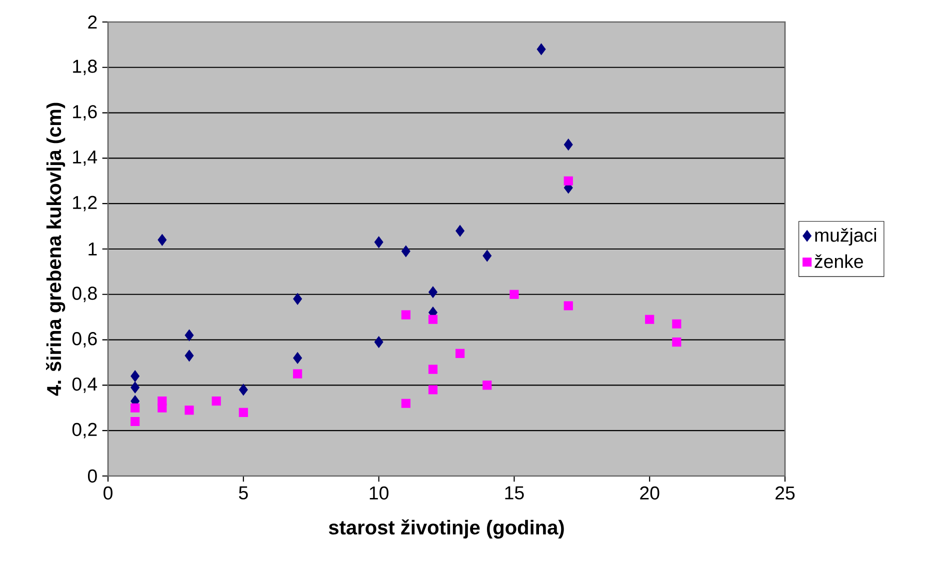 This screenshot has height=574, width=952. Describe the element at coordinates (650, 493) in the screenshot. I see `x-tick-label: 20` at that location.